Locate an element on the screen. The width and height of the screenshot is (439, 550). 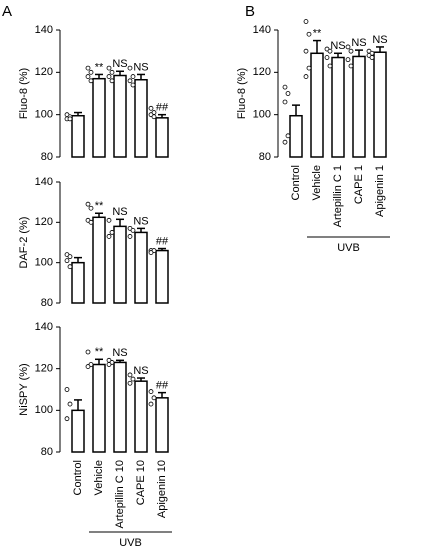
y-axis-label: NiSPY (%) is located at coordinates (24, 389).